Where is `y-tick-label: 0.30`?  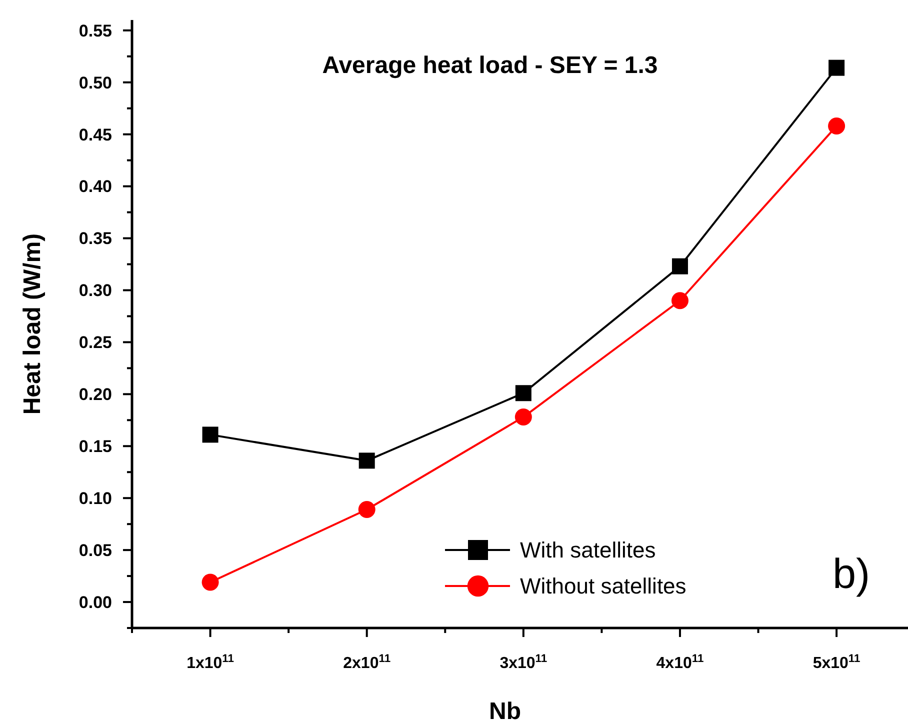 y-tick-label: 0.30 is located at coordinates (95, 290).